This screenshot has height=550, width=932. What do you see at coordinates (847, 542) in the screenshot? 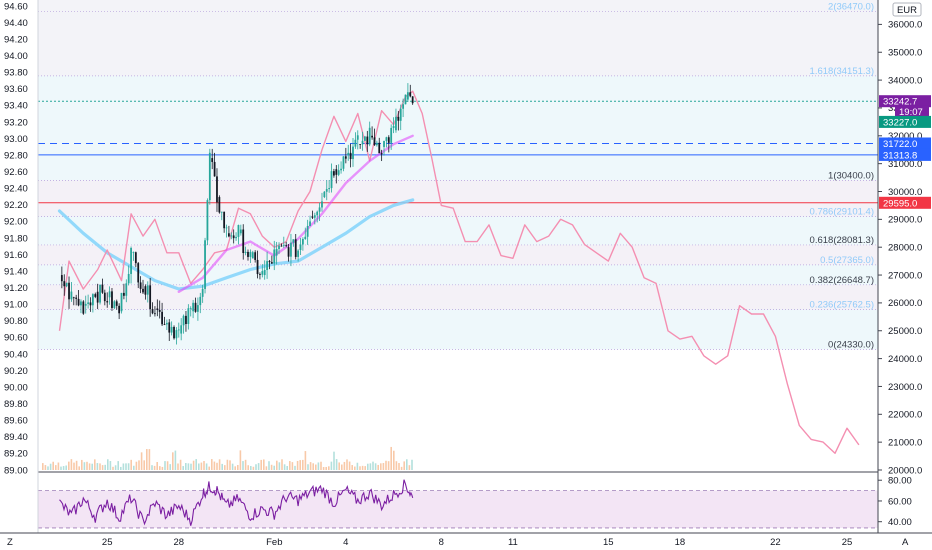
I see `time-axis-tick: 25` at bounding box center [847, 542].